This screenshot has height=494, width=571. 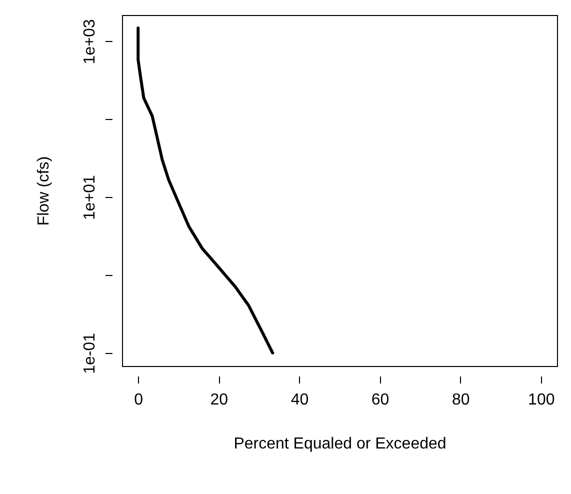 I want to click on x-tick-label: 100, so click(x=541, y=400).